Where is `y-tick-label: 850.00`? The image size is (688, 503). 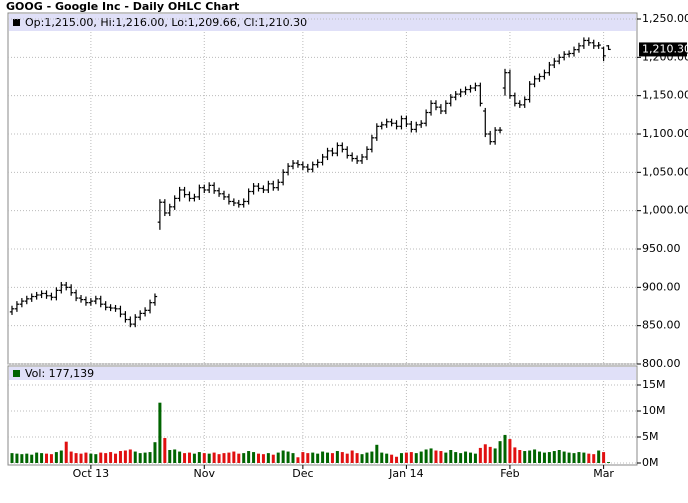 y-tick-label: 850.00 is located at coordinates (661, 325).